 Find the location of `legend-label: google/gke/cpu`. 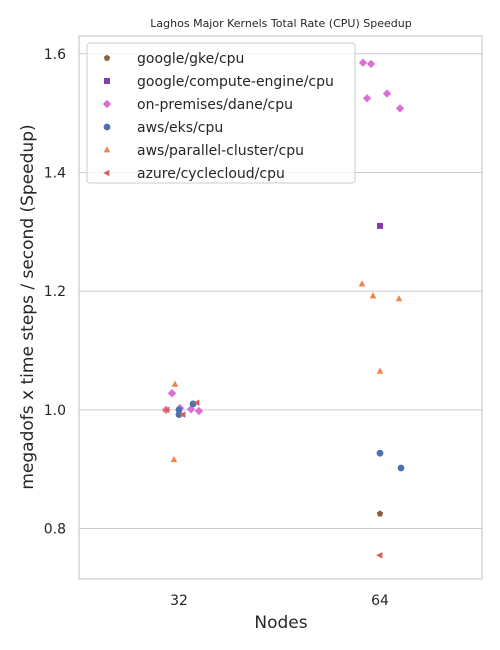

legend-label: google/gke/cpu is located at coordinates (190, 59).